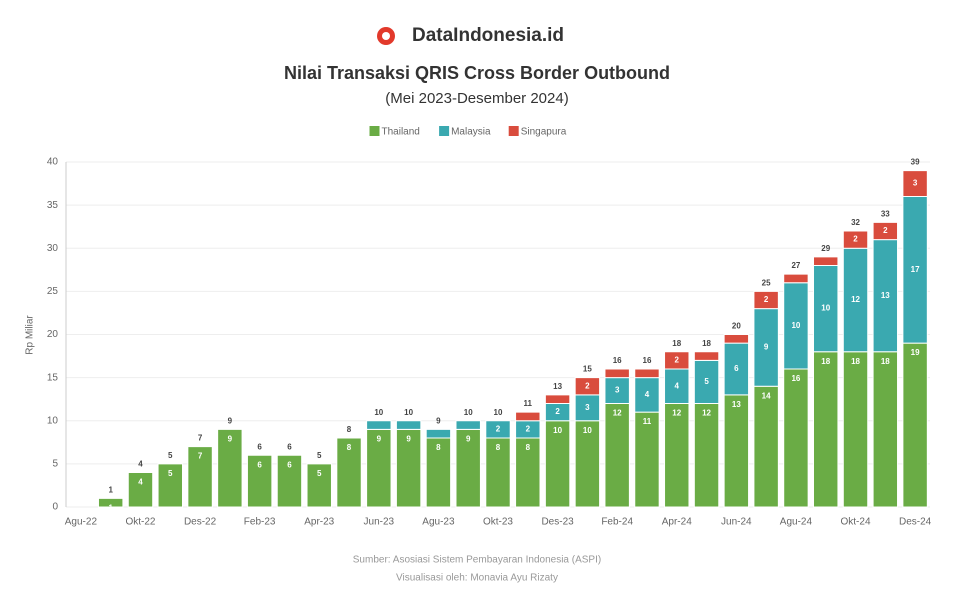  Describe the element at coordinates (856, 522) in the screenshot. I see `x-tick-label: Okt-24` at that location.